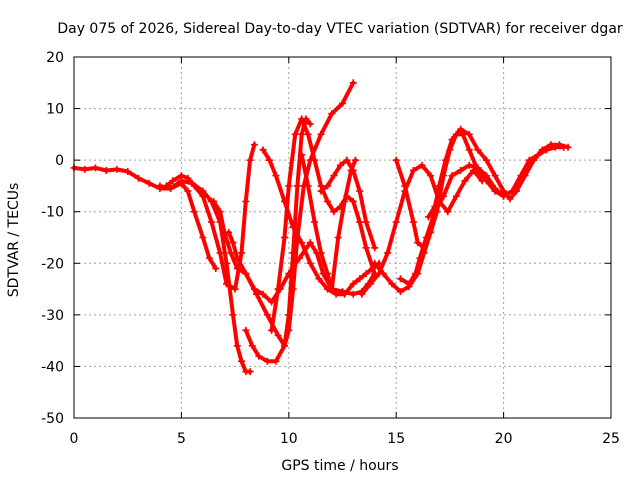 This screenshot has height=480, width=640. Describe the element at coordinates (52, 264) in the screenshot. I see `y-tick-label: -20` at that location.